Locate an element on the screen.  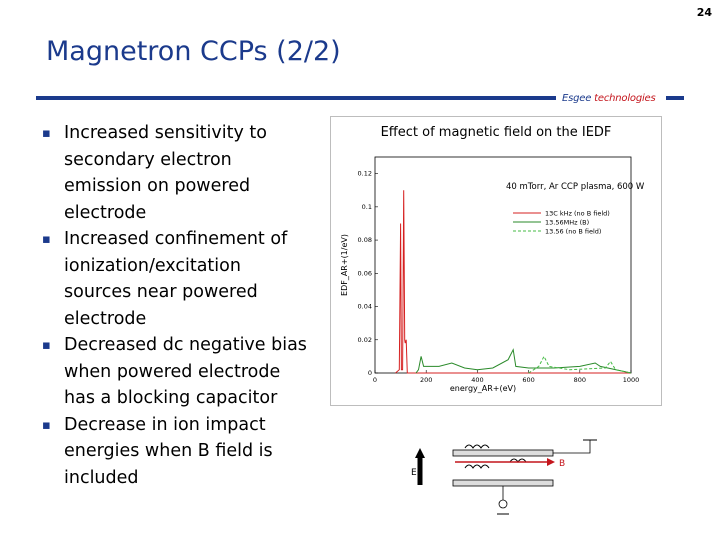
b-field-arrowhead-icon is located at coordinates (551, 462).